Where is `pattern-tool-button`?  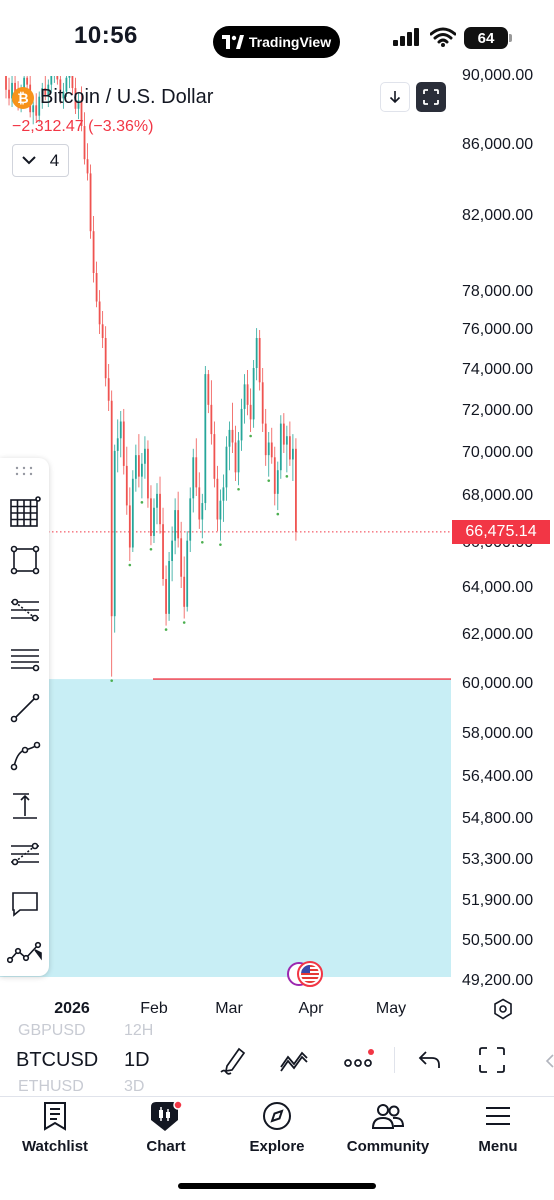 pattern-tool-button is located at coordinates (25, 952).